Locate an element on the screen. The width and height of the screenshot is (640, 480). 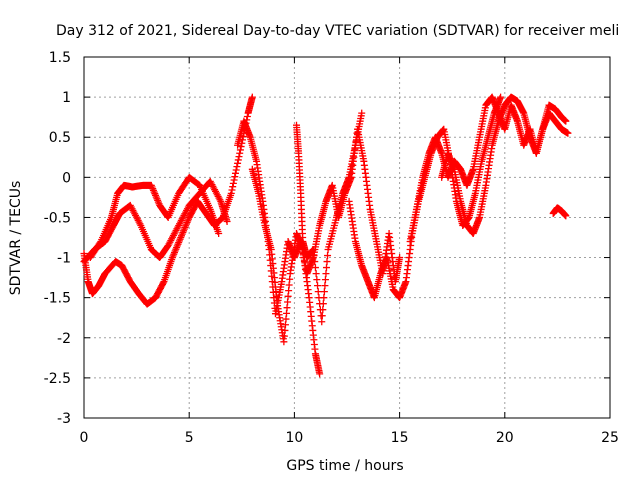
x-tick-label: 15 is located at coordinates (400, 438).